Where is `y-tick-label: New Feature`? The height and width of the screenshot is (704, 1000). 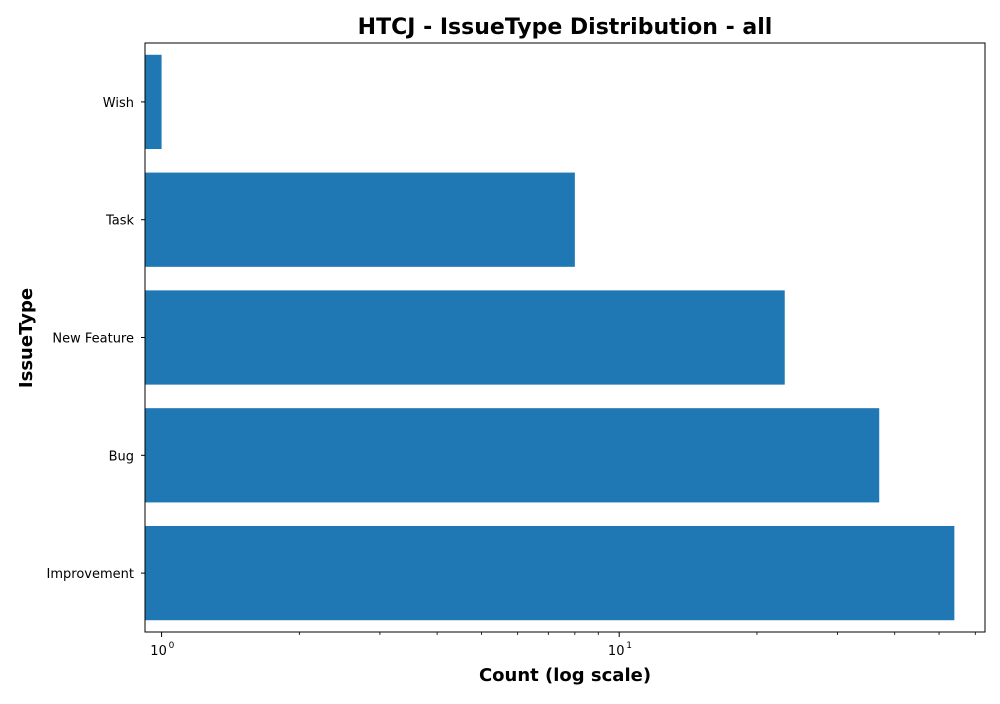
y-tick-label: New Feature is located at coordinates (93, 339).